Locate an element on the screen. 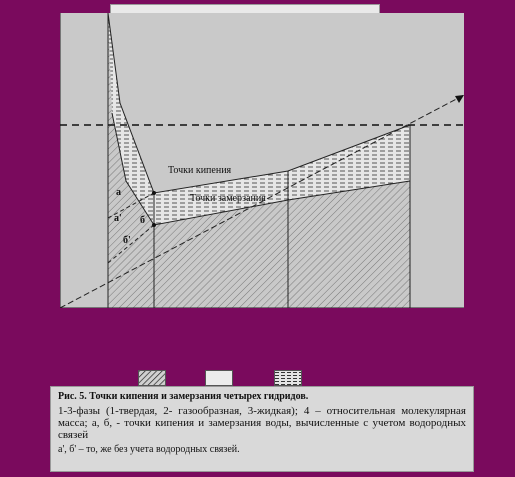  hatch-icon is located at coordinates (152, 378).